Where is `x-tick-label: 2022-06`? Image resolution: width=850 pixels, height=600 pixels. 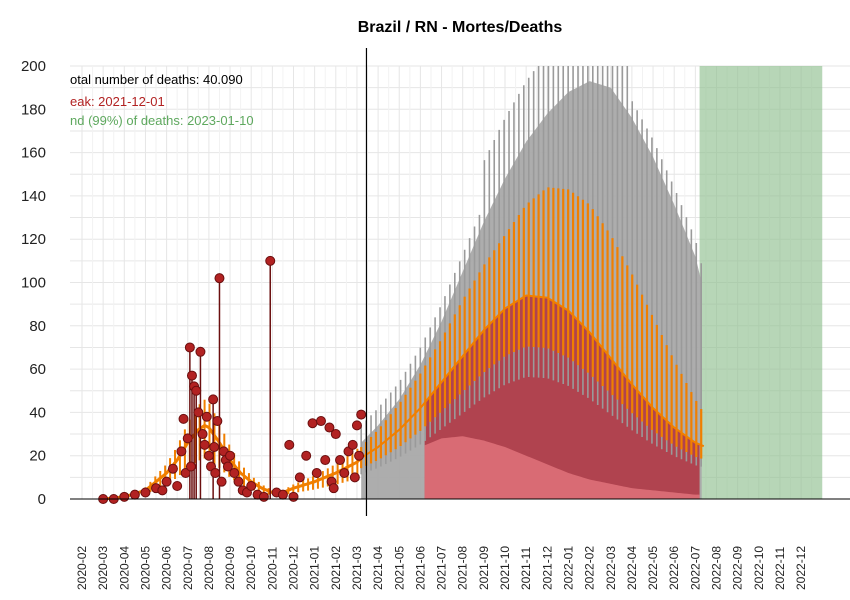 x-tick-label: 2022-06 is located at coordinates (674, 568).